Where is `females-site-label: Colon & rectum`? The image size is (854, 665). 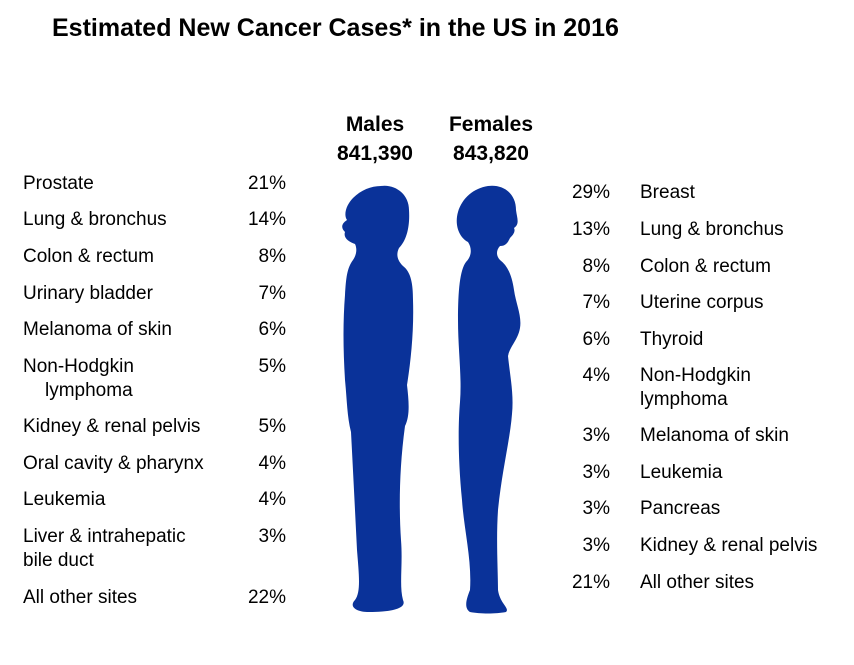
females-site-label: Colon & rectum is located at coordinates (705, 267).